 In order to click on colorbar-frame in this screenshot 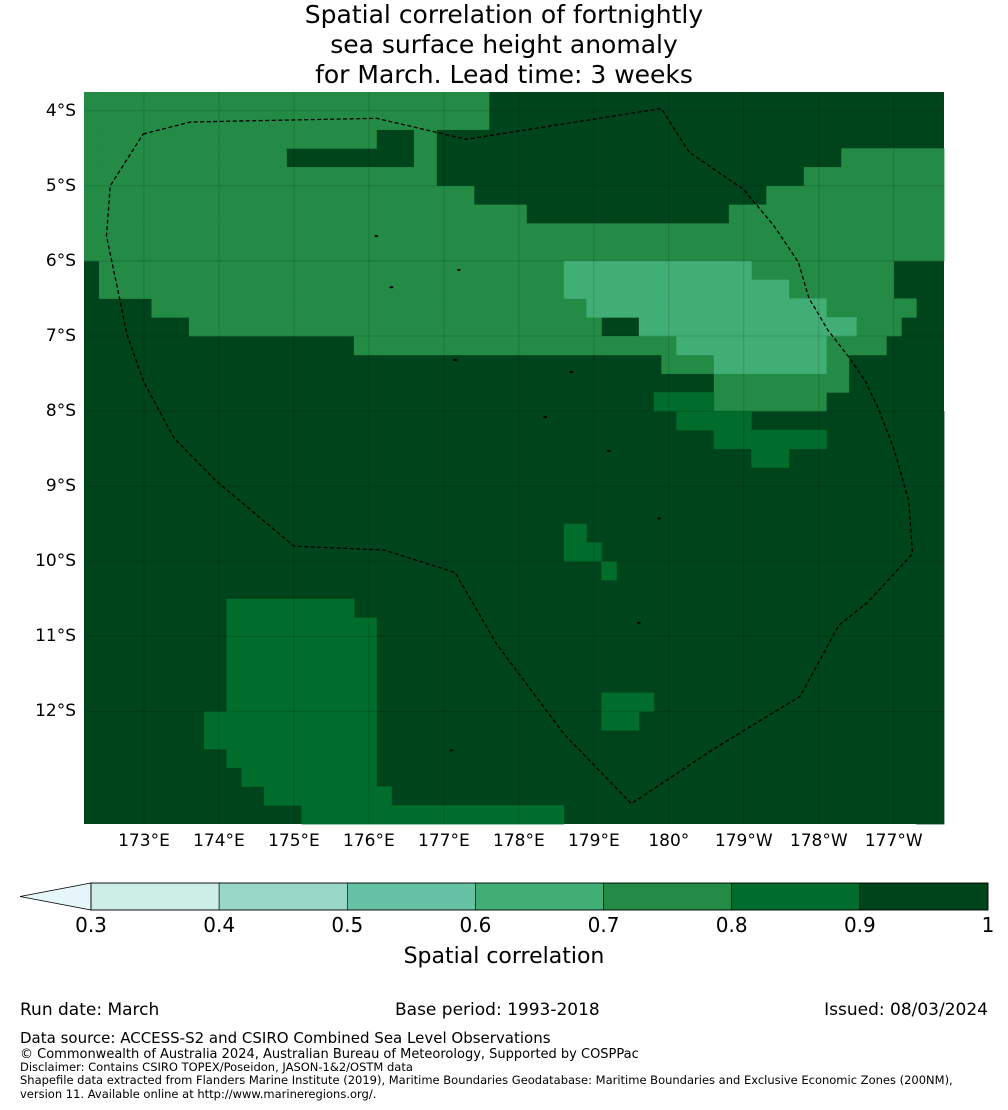, I will do `click(539, 896)`.